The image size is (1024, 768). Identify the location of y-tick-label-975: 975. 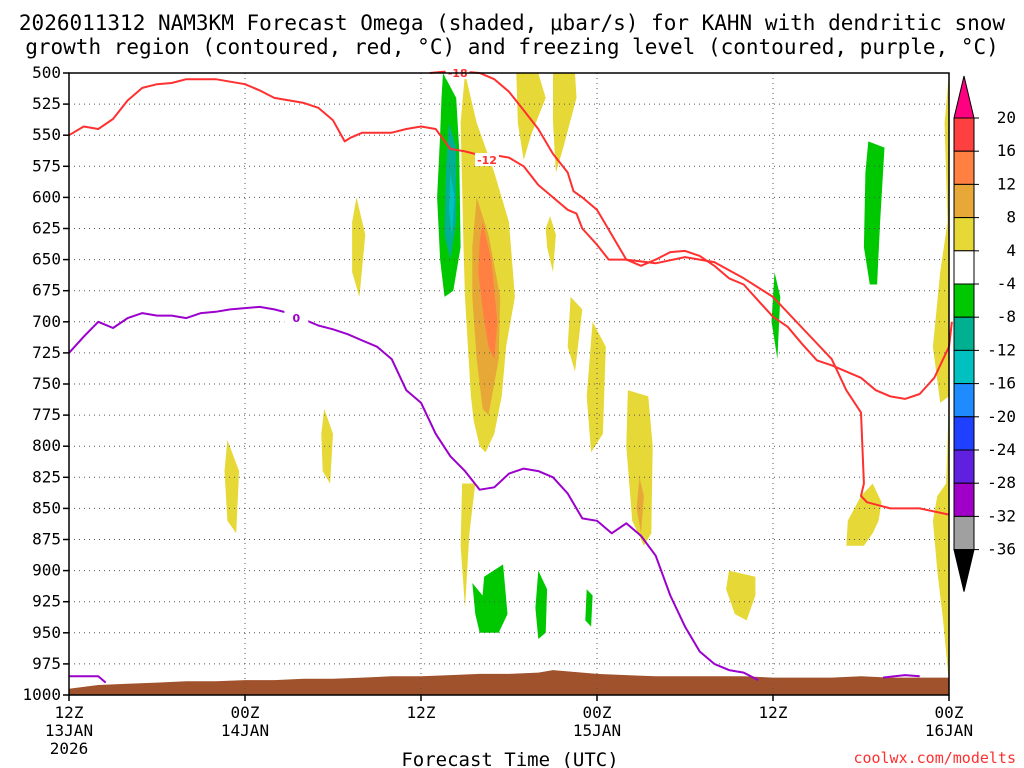
(46, 663).